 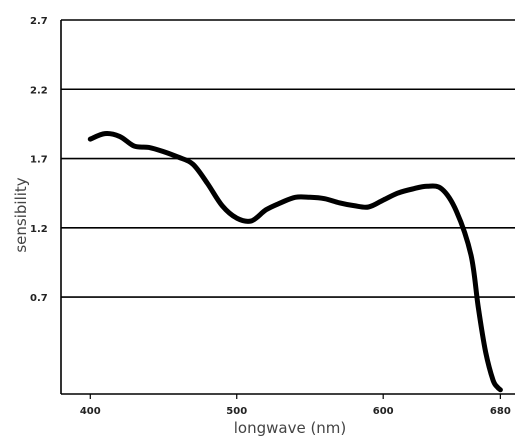 I want to click on x-tick-label: 680, so click(x=500, y=411).